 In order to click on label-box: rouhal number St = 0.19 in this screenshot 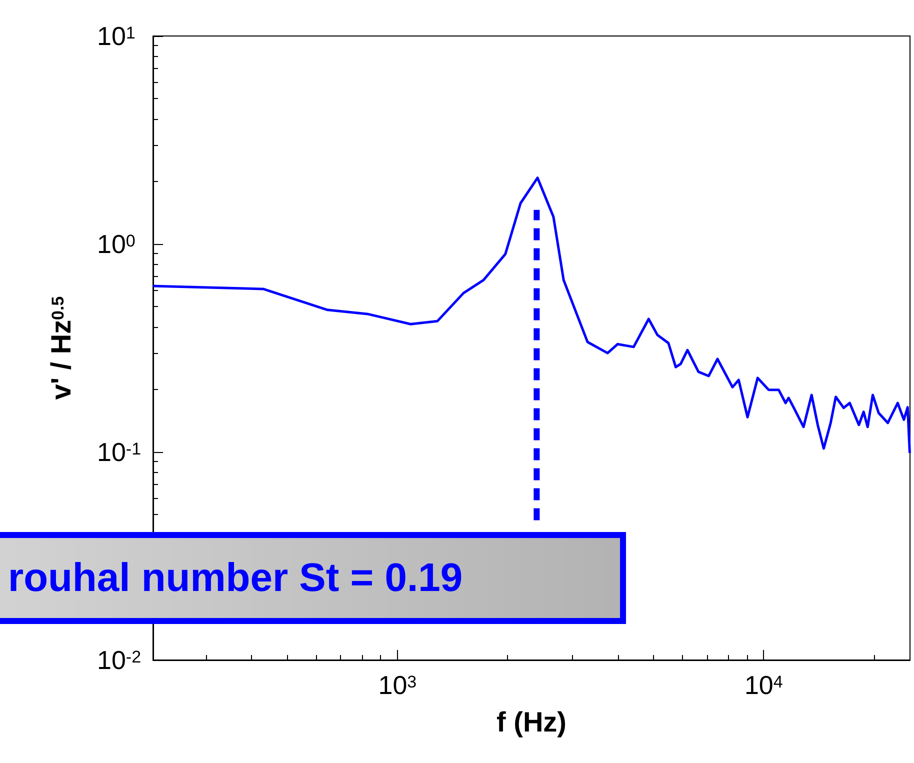, I will do `click(313, 578)`.